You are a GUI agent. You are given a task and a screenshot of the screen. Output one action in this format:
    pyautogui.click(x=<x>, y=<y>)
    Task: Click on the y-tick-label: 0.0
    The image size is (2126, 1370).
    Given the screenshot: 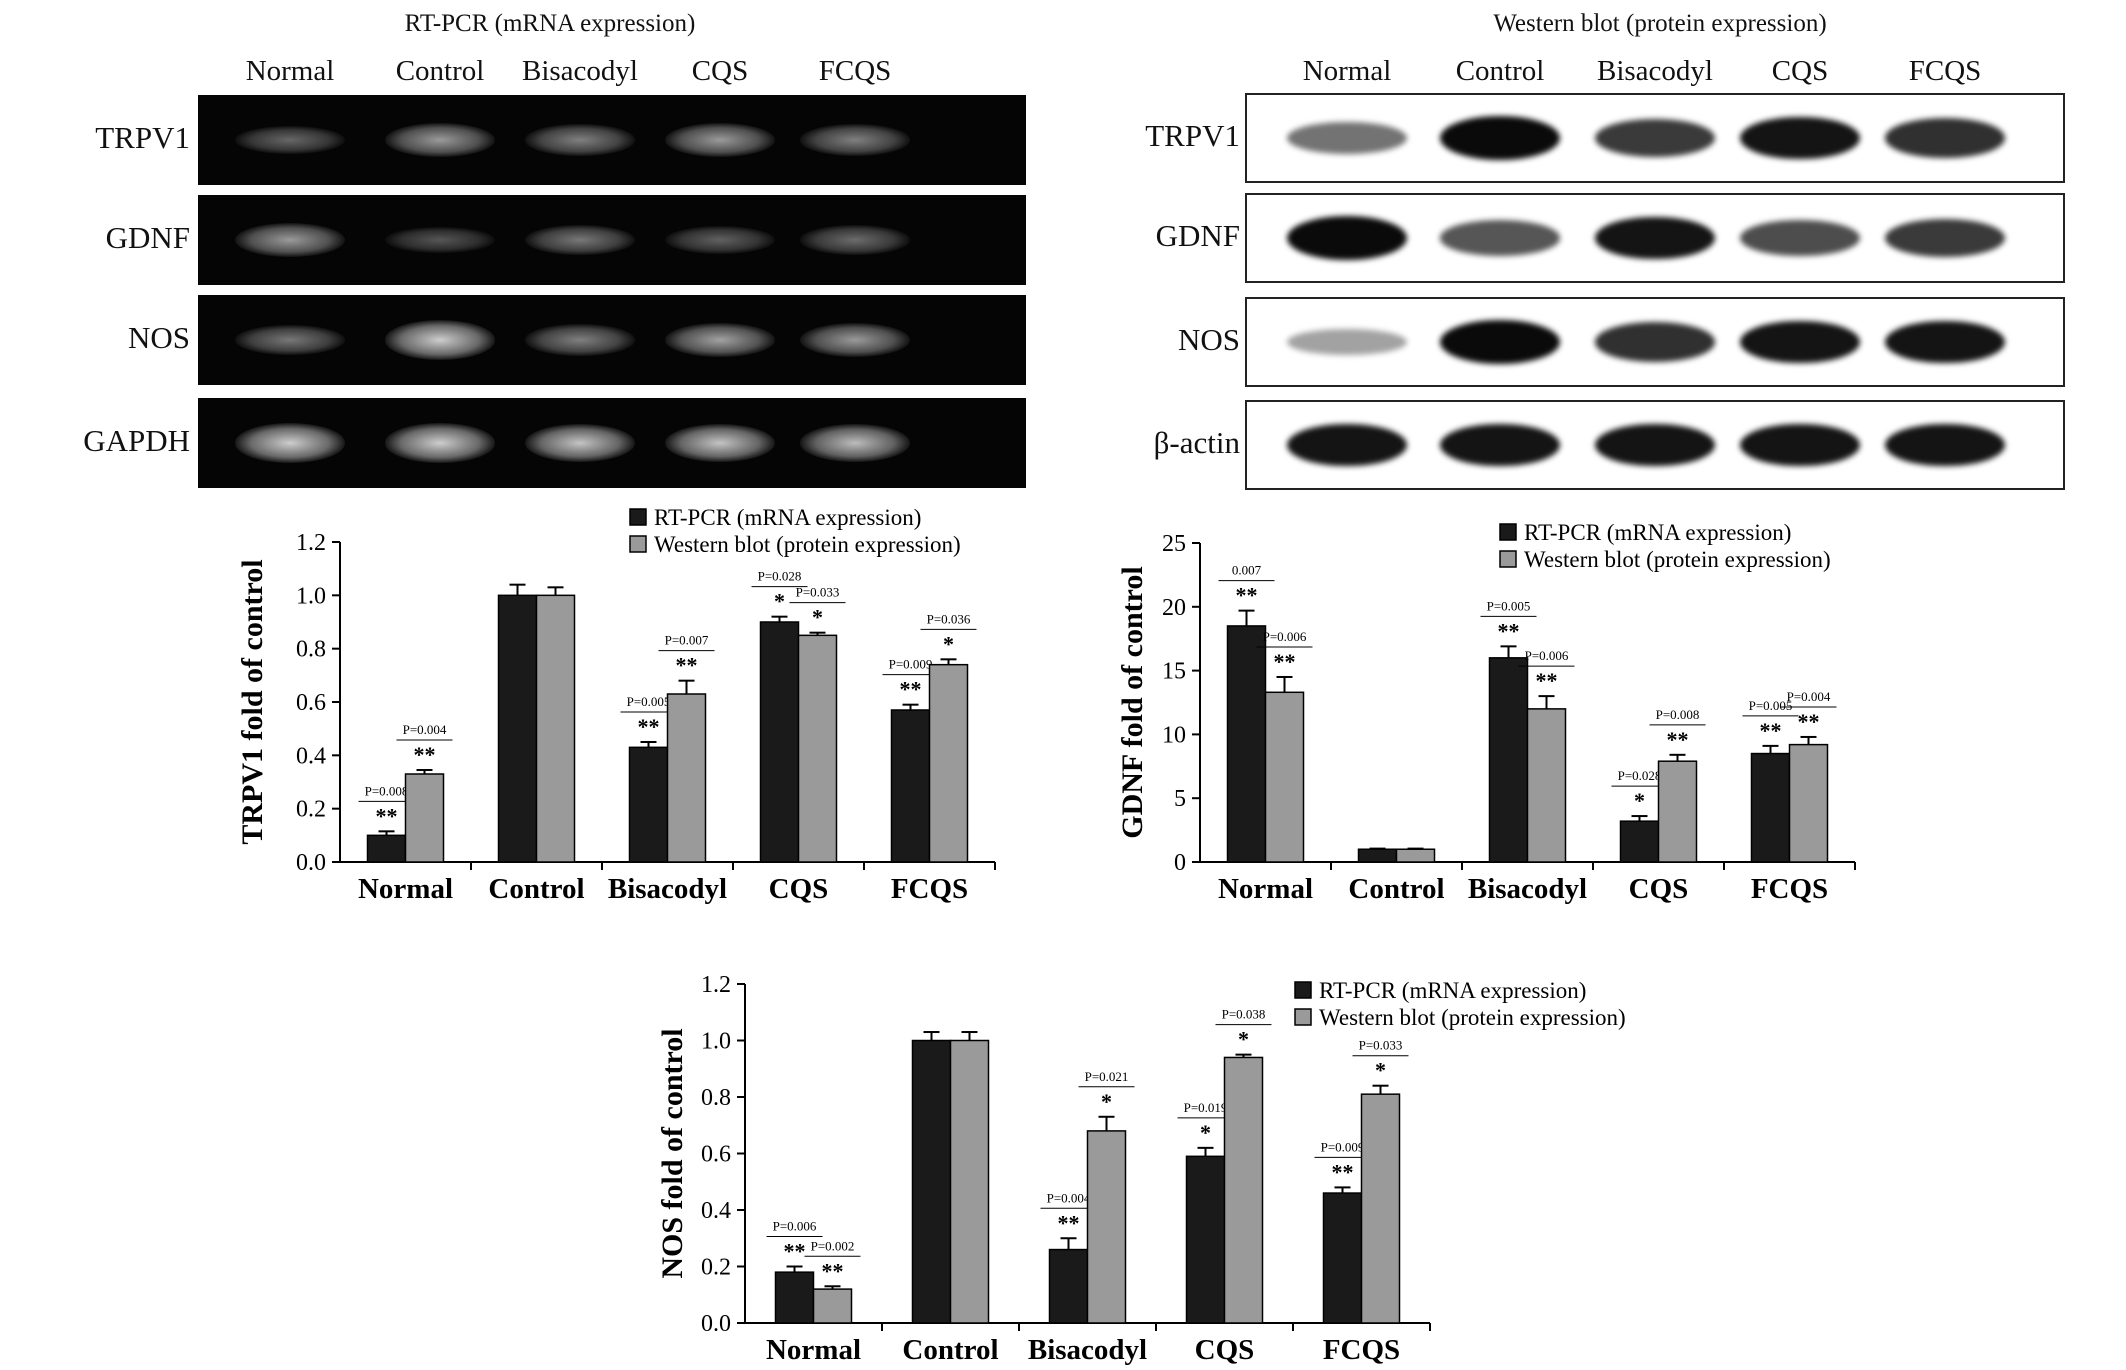 What is the action you would take?
    pyautogui.click(x=311, y=863)
    